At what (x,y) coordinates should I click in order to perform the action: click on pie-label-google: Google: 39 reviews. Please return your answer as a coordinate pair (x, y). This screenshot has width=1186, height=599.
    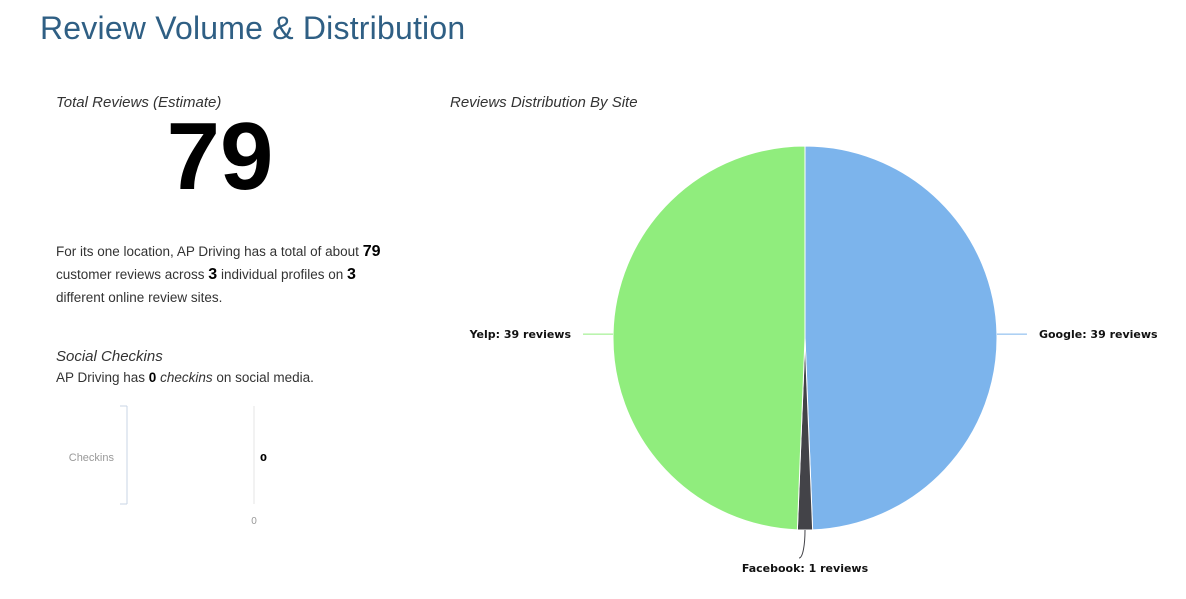
    Looking at the image, I should click on (1098, 334).